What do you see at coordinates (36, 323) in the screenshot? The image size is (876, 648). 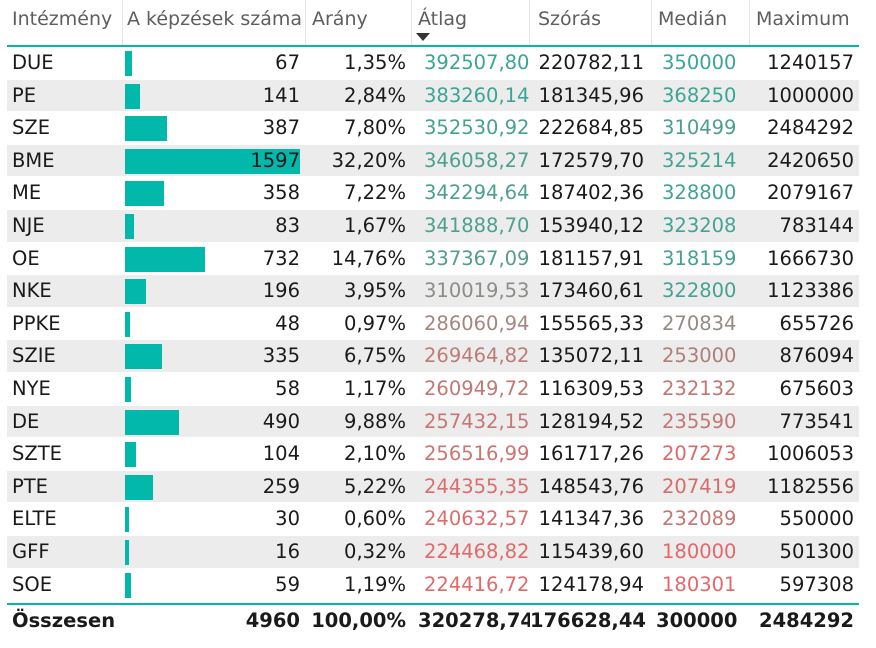 I see `institution-name: PPKE` at bounding box center [36, 323].